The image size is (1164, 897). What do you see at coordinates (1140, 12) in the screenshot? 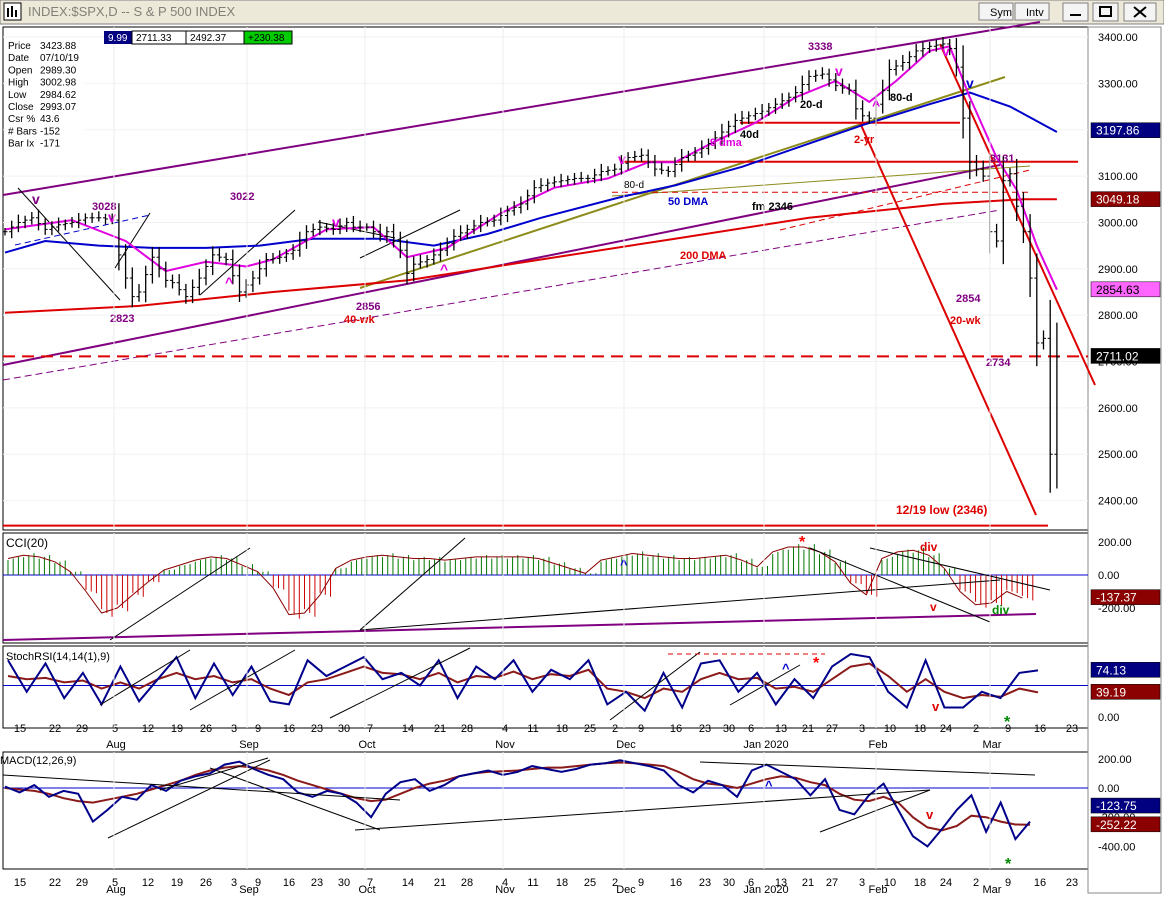
I see `close-icon` at bounding box center [1140, 12].